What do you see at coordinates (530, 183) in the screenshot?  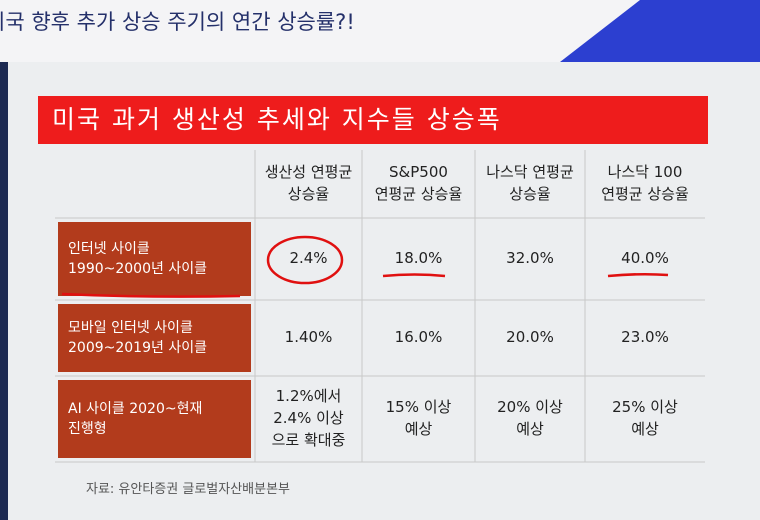 I see `column-header: 나스닥 연평균 상승율` at bounding box center [530, 183].